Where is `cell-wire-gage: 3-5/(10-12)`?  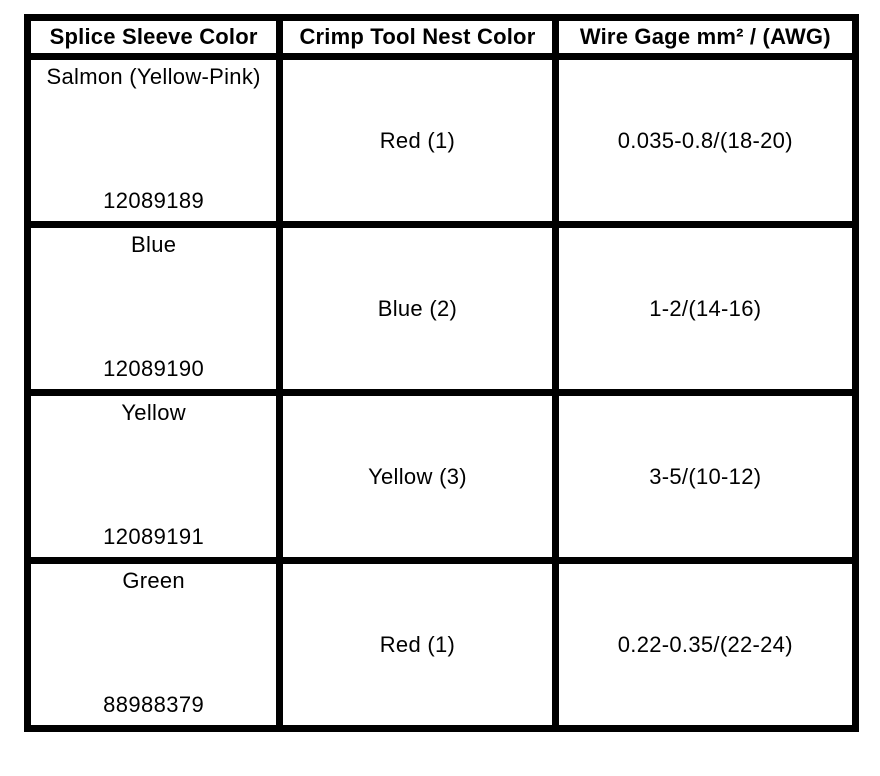 cell-wire-gage: 3-5/(10-12) is located at coordinates (705, 476).